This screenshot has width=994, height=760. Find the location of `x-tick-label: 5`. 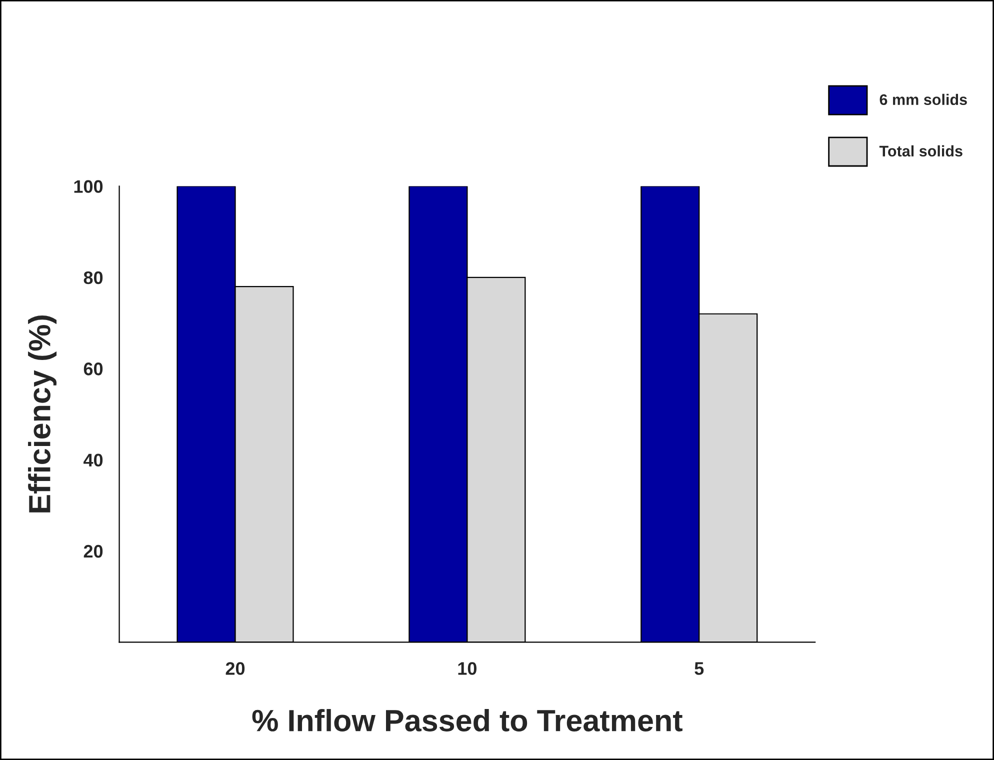

x-tick-label: 5 is located at coordinates (699, 668).